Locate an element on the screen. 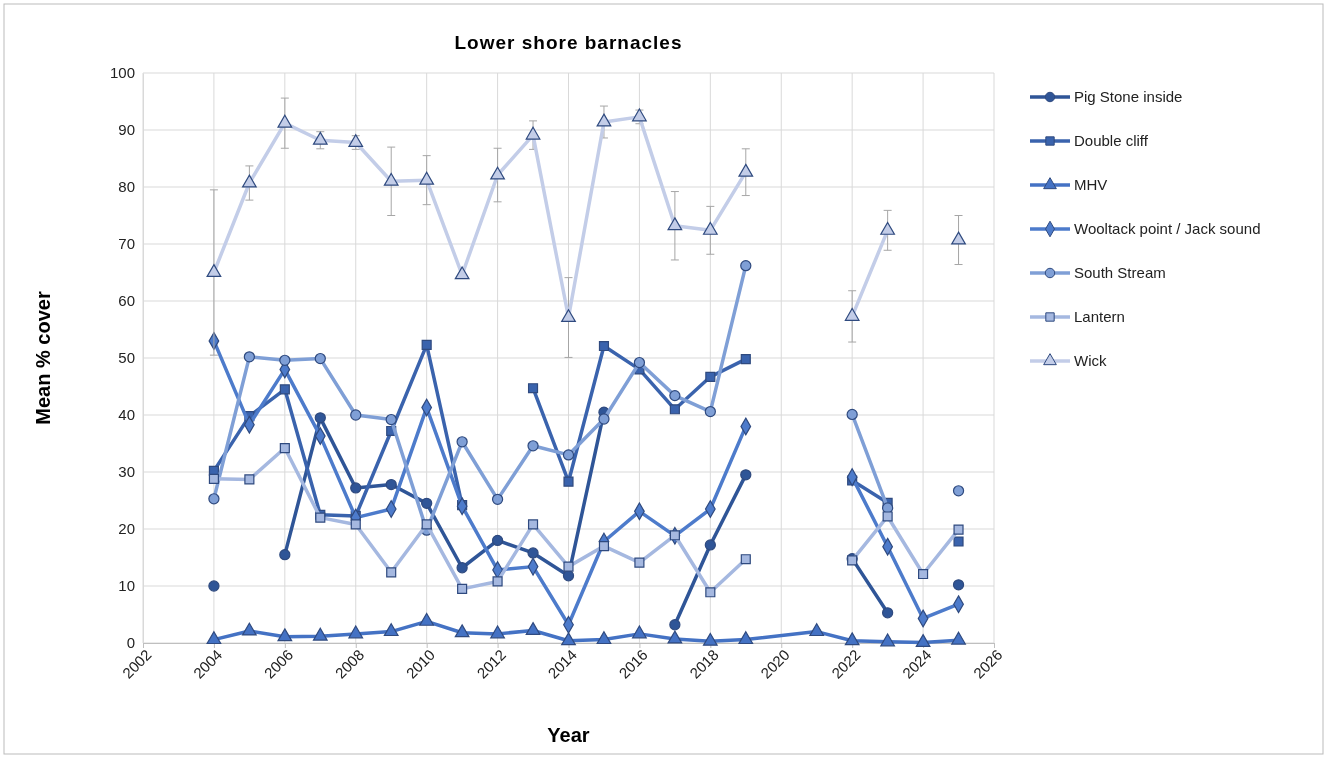 The height and width of the screenshot is (758, 1327). legend-label: Wick is located at coordinates (1090, 360).